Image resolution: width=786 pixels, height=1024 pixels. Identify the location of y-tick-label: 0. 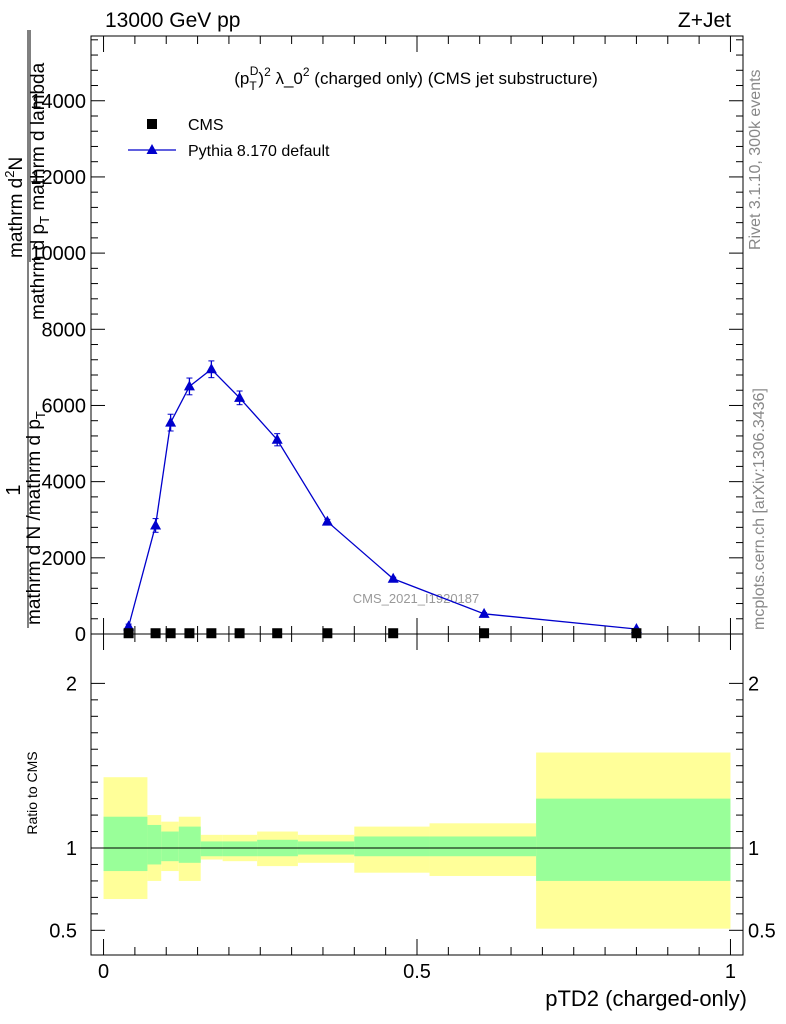
(80, 635).